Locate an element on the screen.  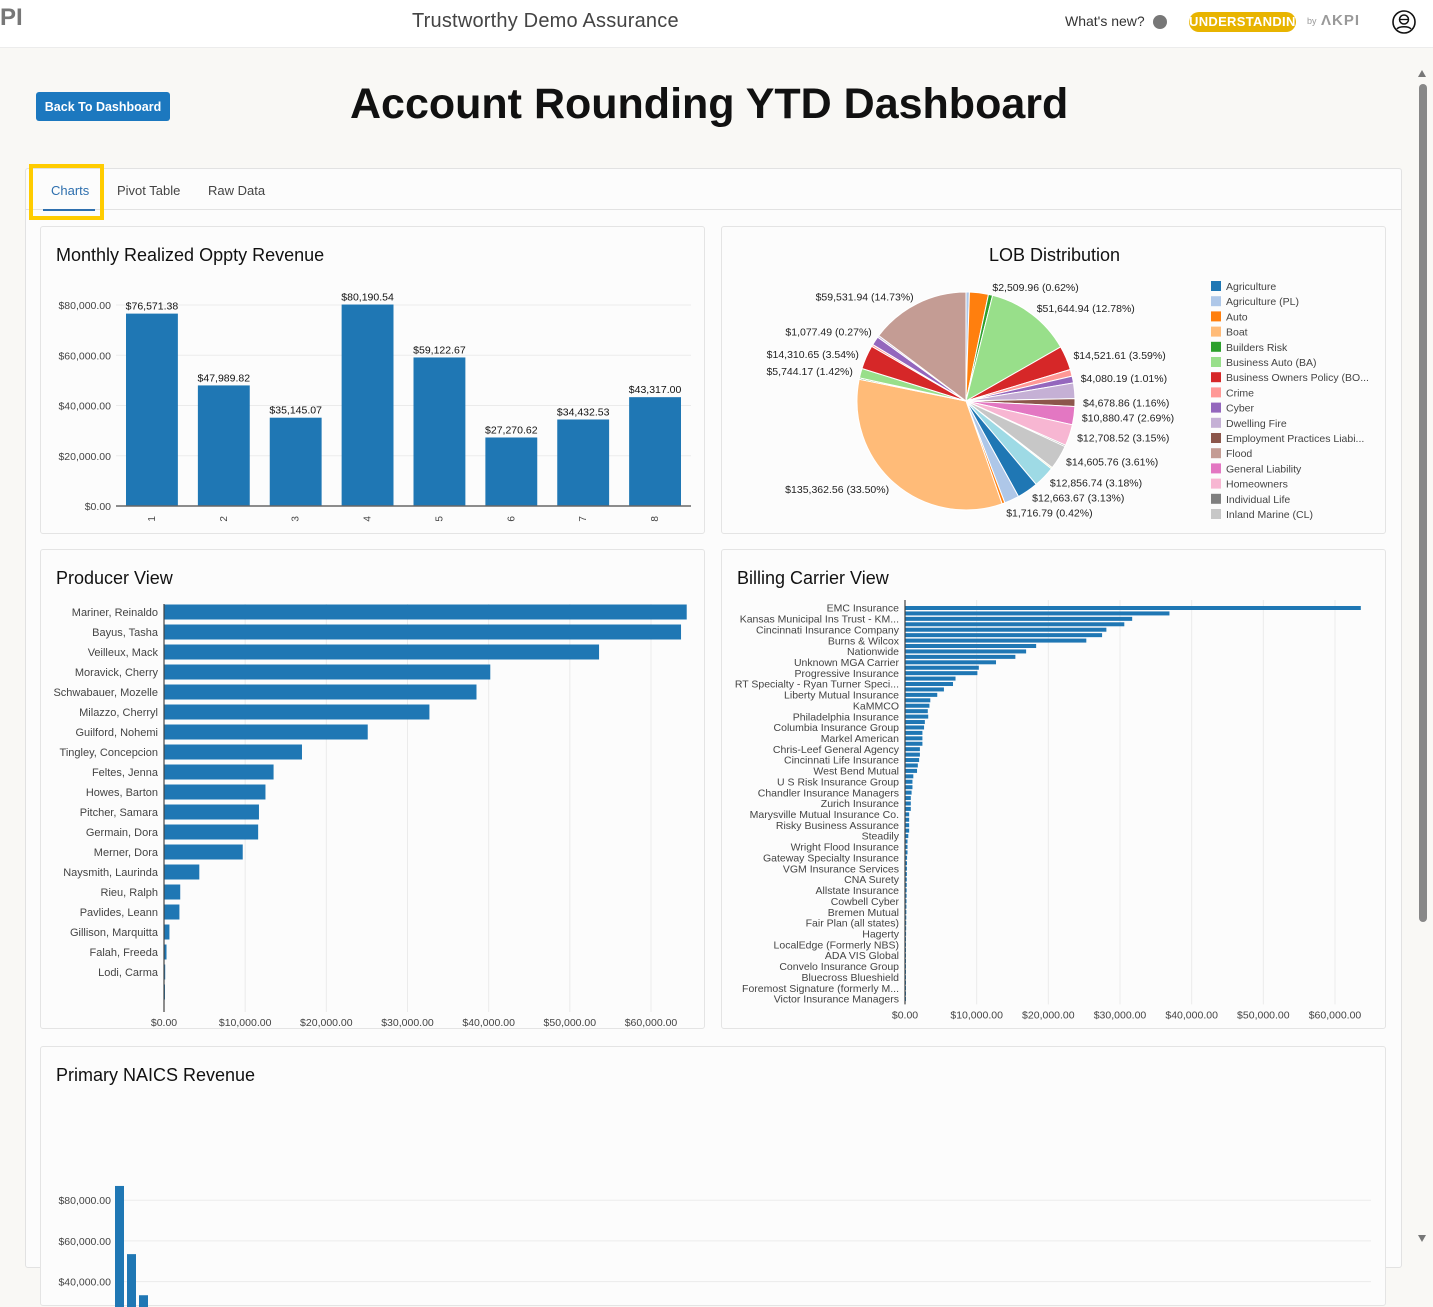
page-scrollbar is located at coordinates (1423, 656).